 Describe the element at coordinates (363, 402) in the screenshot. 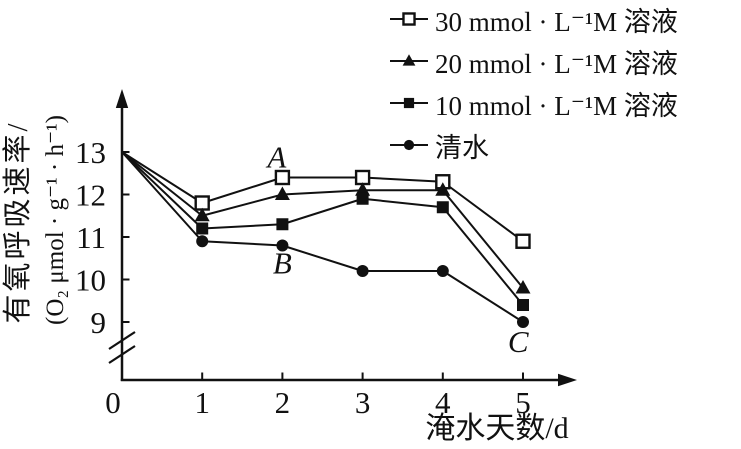

I see `x-tick-label: 3` at that location.